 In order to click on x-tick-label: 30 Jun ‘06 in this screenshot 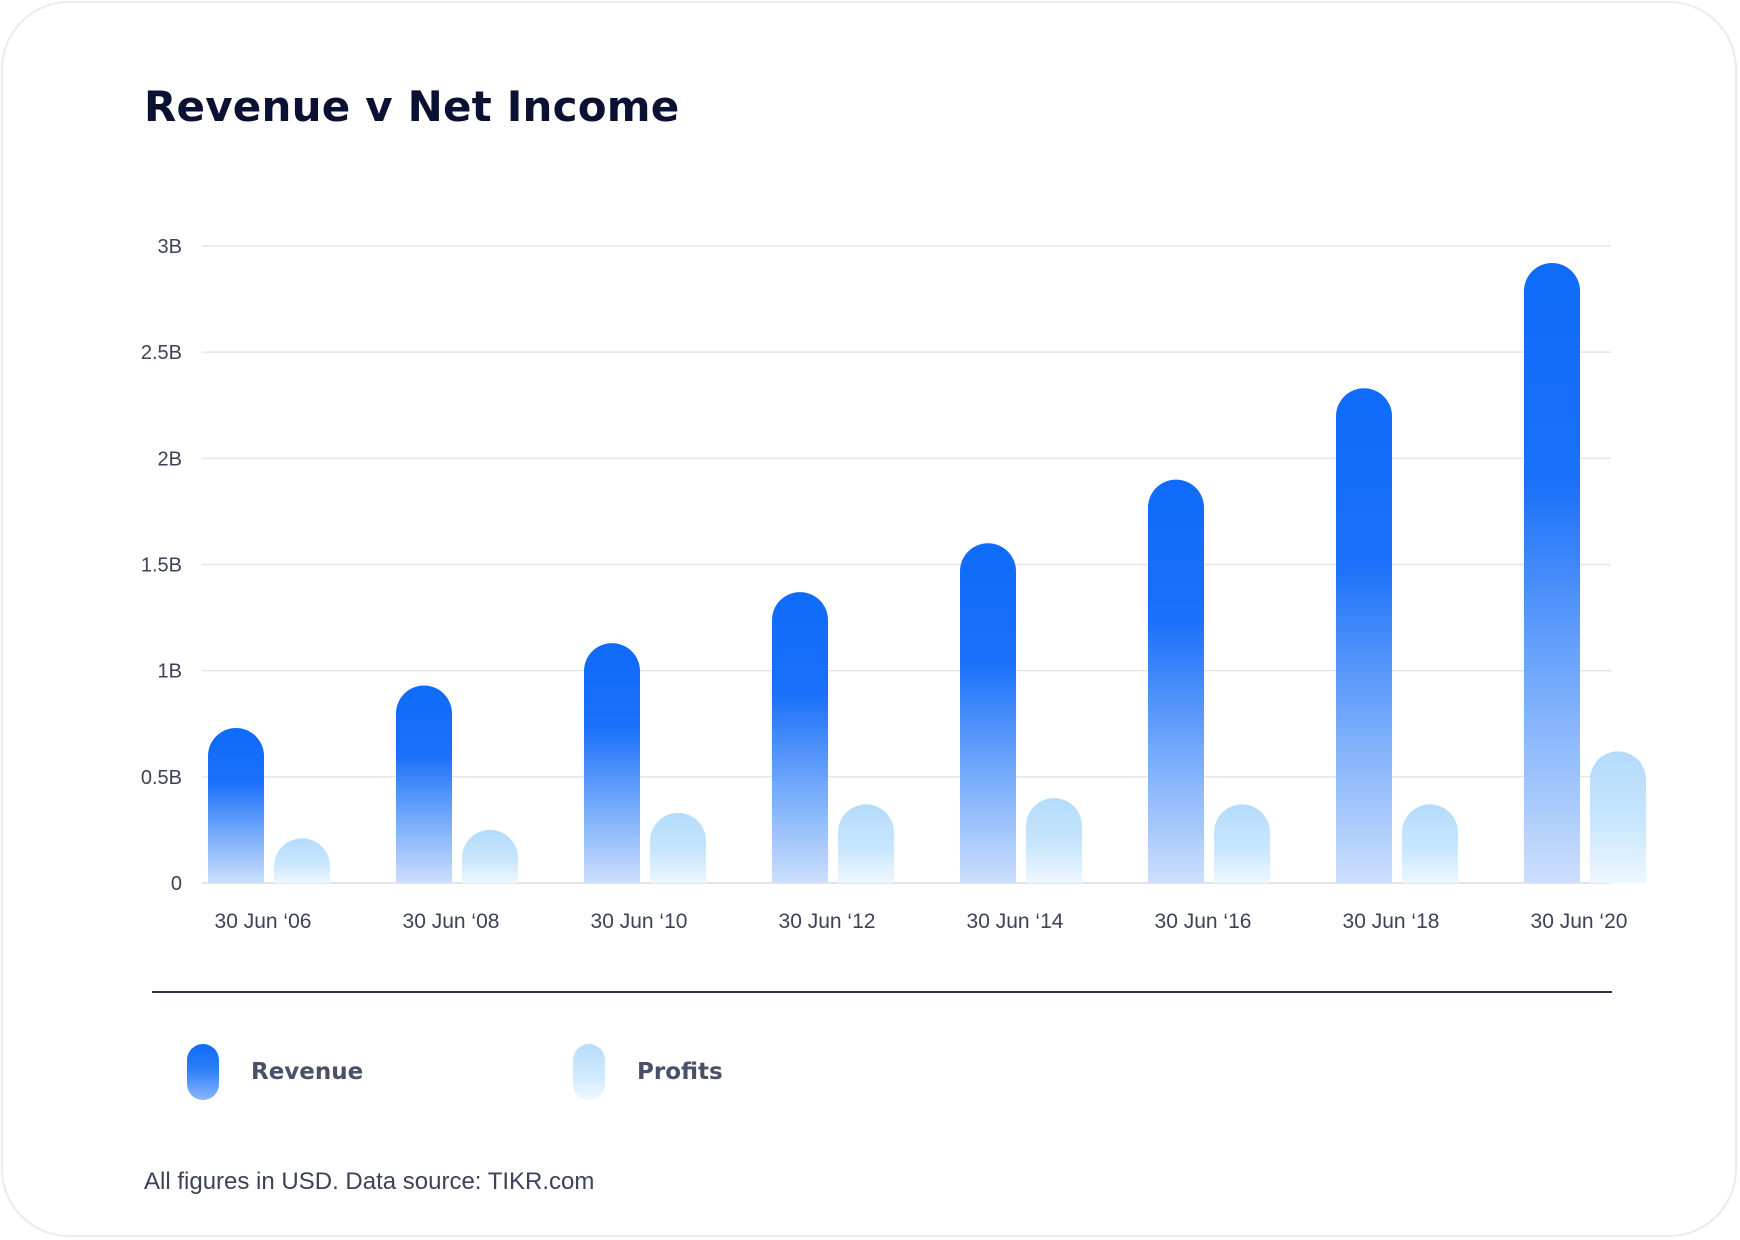, I will do `click(263, 921)`.